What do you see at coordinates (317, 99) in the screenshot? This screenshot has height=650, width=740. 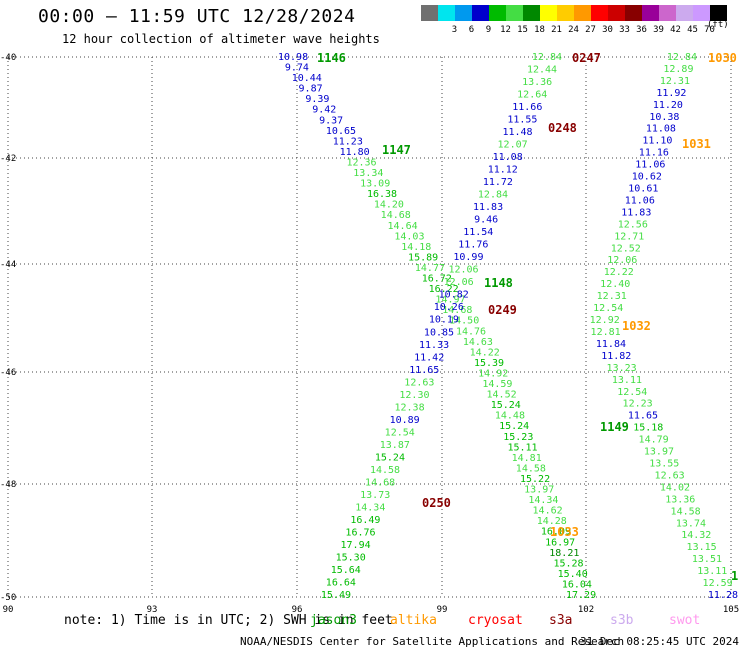 I see `wave-height-value: 9.39` at bounding box center [317, 99].